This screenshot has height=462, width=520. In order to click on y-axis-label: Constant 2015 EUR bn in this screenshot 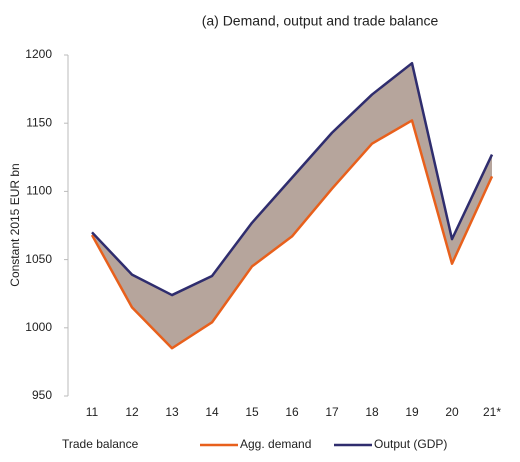, I will do `click(15, 224)`.